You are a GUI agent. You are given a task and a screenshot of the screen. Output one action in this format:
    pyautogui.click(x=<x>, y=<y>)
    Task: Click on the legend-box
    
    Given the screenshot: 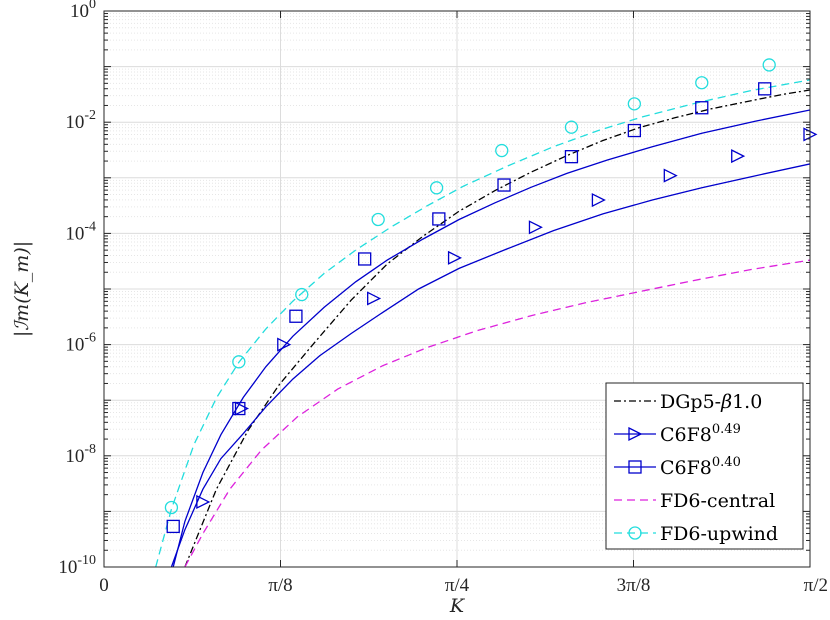 What is the action you would take?
    pyautogui.click(x=704, y=466)
    